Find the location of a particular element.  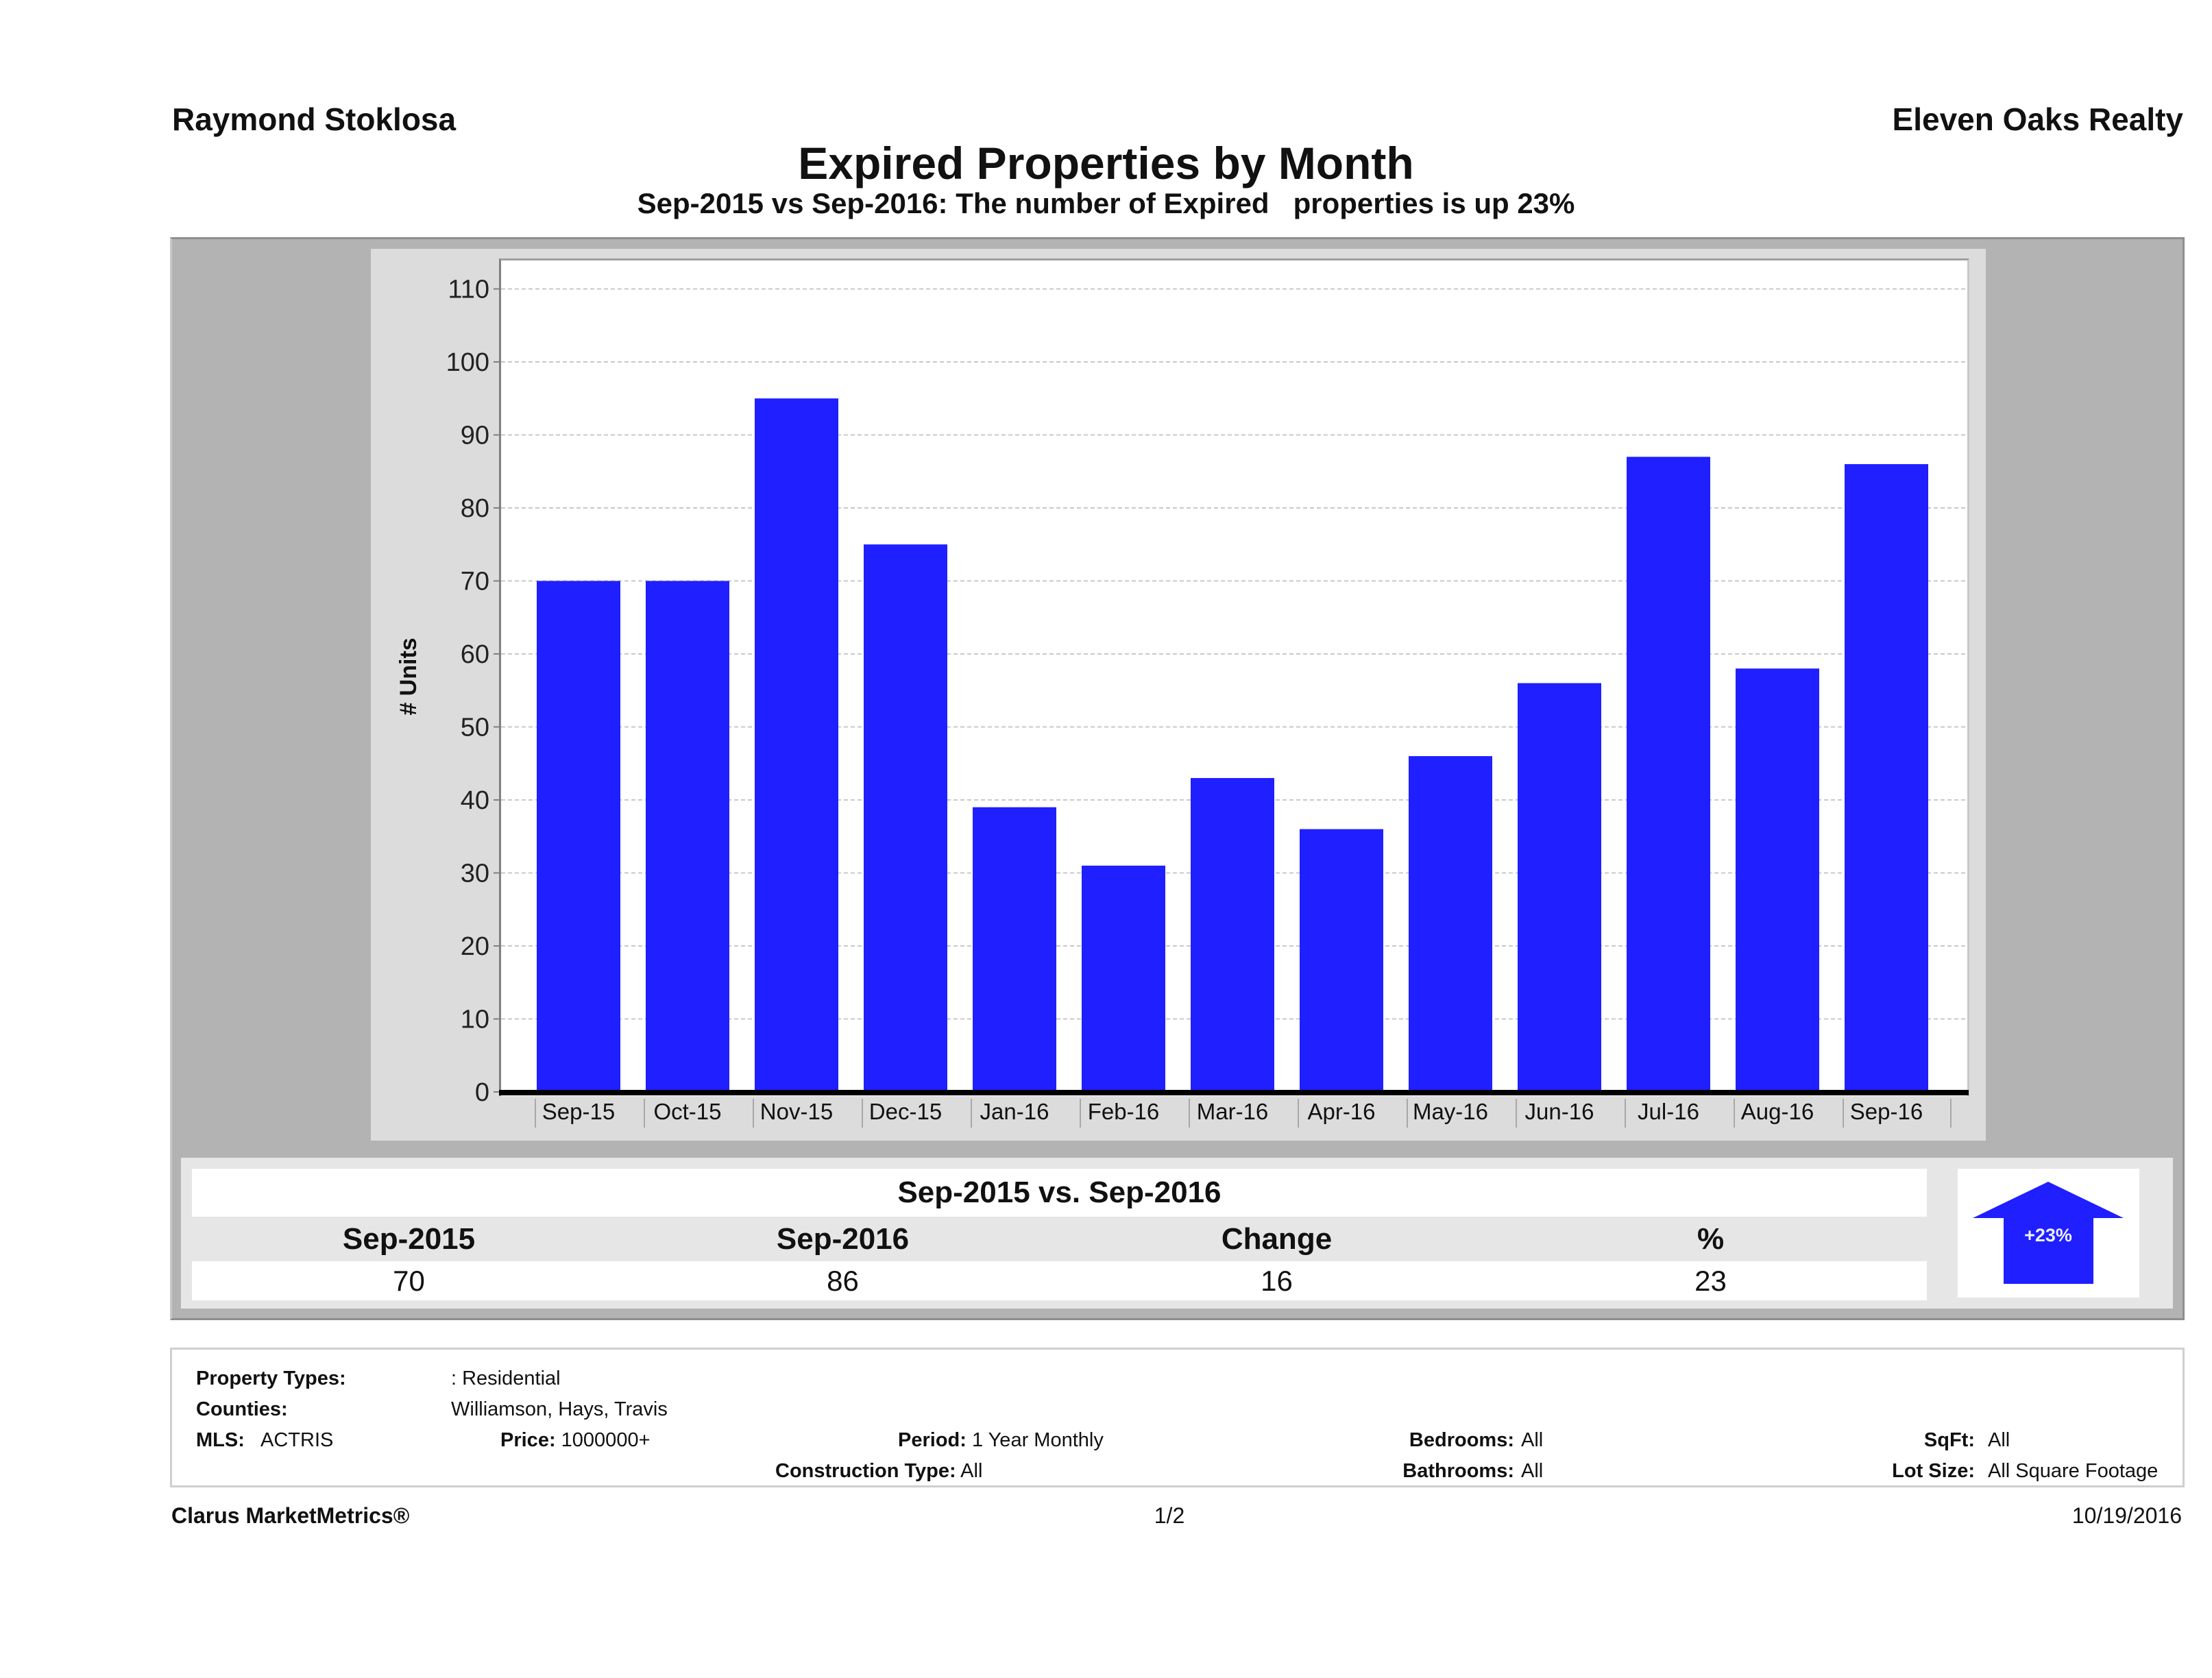

x-tick-label: Aug-16 is located at coordinates (1777, 1111).